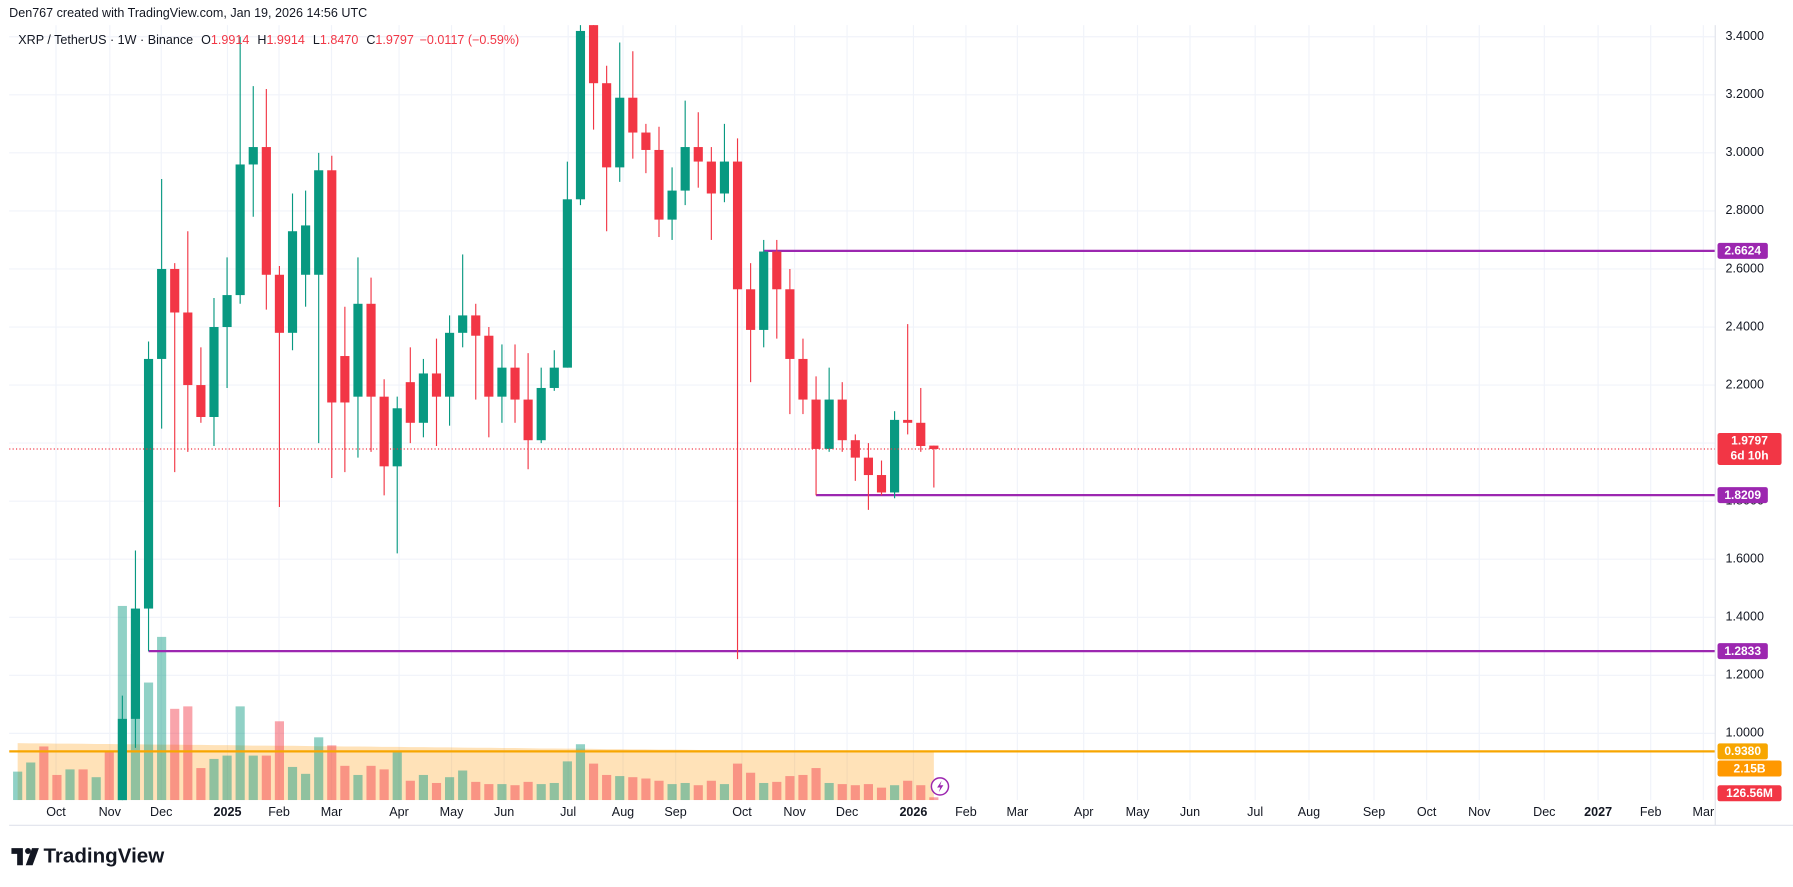 The image size is (1793, 887). Describe the element at coordinates (475, 772) in the screenshot. I see `volume-ma-area` at that location.